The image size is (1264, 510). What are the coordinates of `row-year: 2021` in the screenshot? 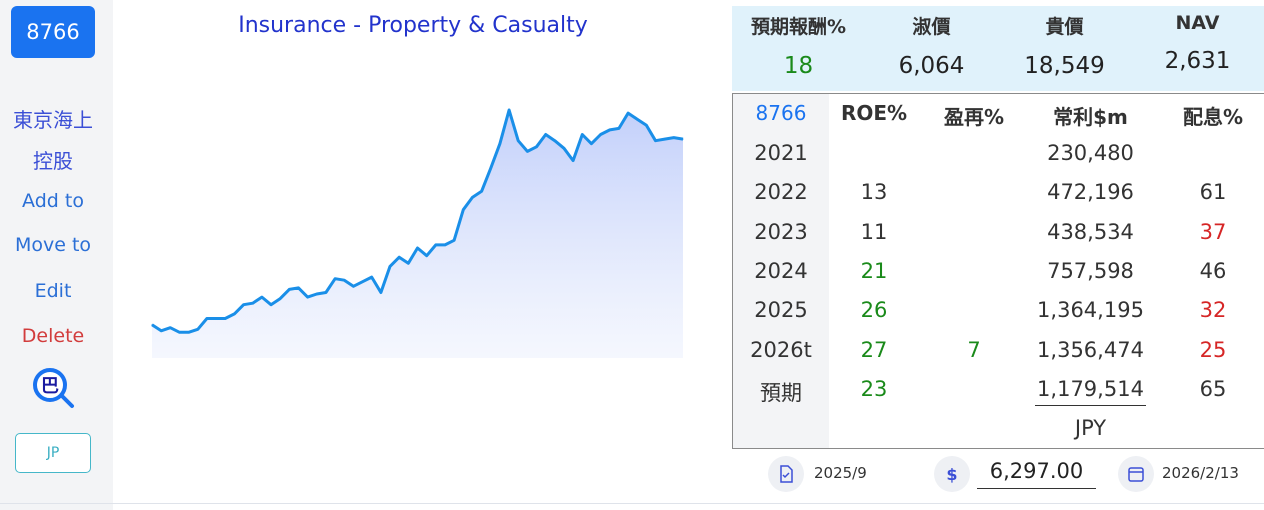 It's located at (781, 153).